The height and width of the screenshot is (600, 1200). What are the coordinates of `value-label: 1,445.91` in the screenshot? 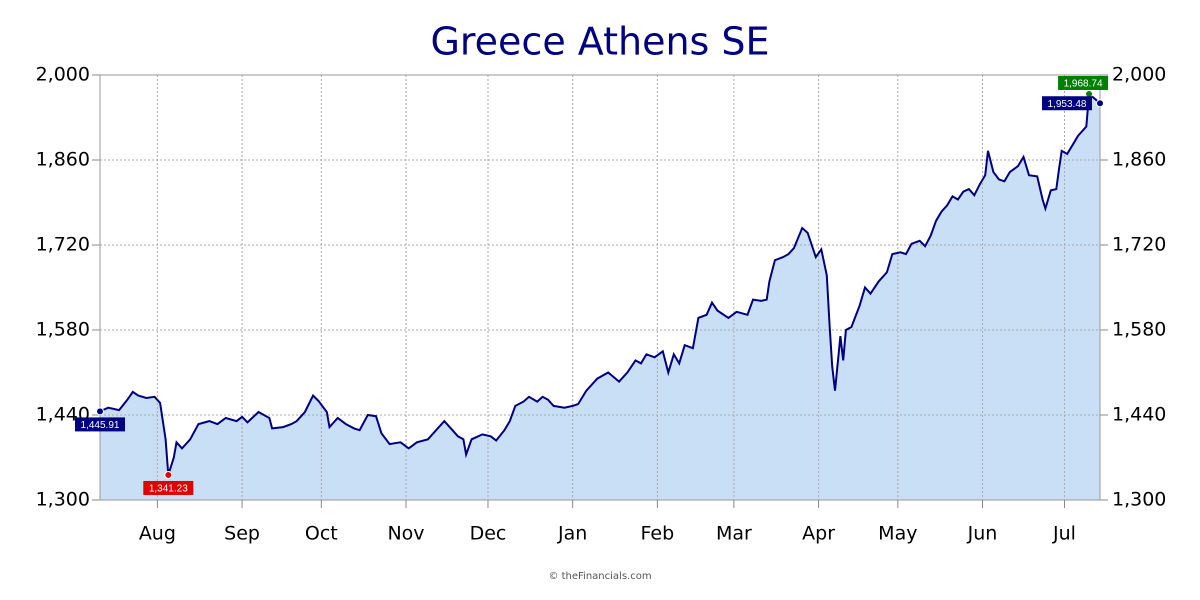 It's located at (100, 425).